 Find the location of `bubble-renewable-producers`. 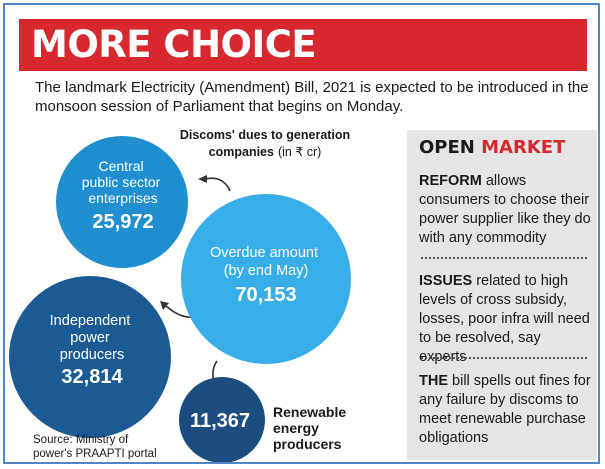

bubble-renewable-producers is located at coordinates (222, 419).